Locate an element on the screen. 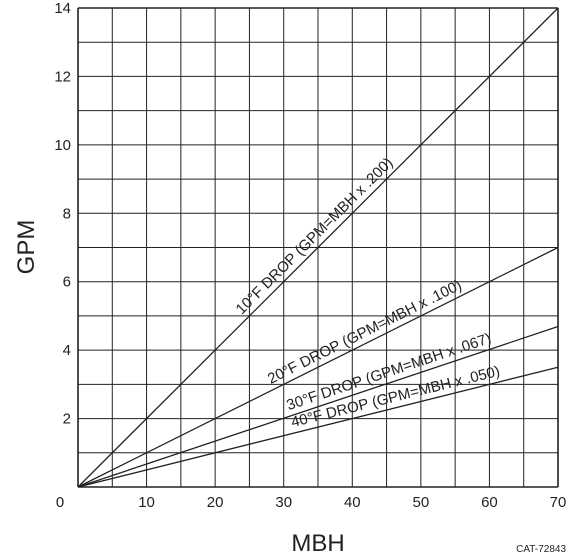 The height and width of the screenshot is (558, 571). catalog-number: CAT-72843 is located at coordinates (541, 549).